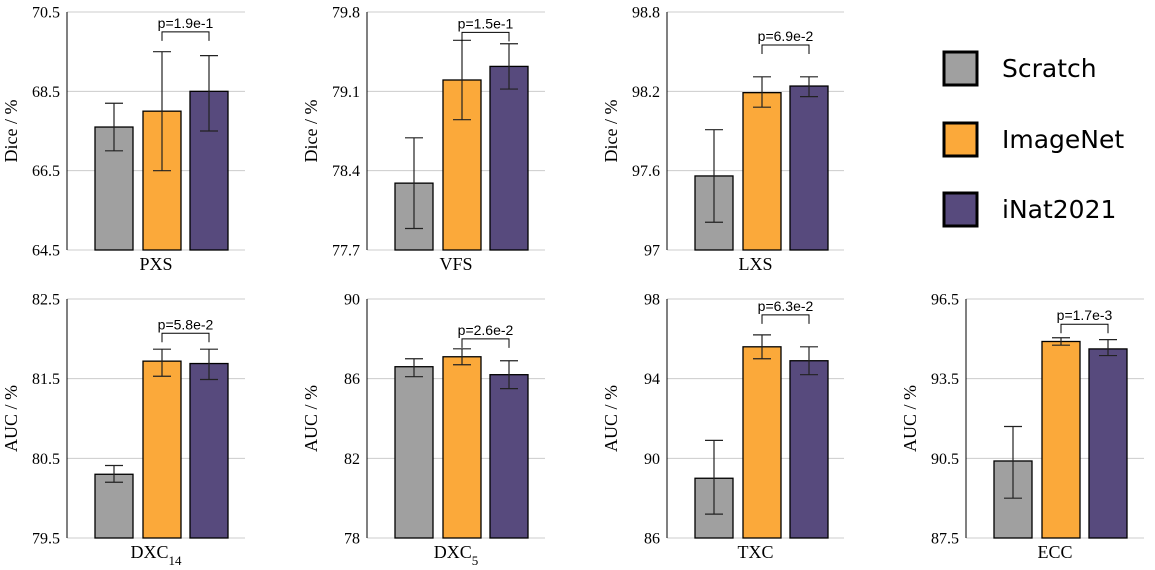 The height and width of the screenshot is (570, 1155). Describe the element at coordinates (46, 539) in the screenshot. I see `y-tick-label: 79.5` at that location.